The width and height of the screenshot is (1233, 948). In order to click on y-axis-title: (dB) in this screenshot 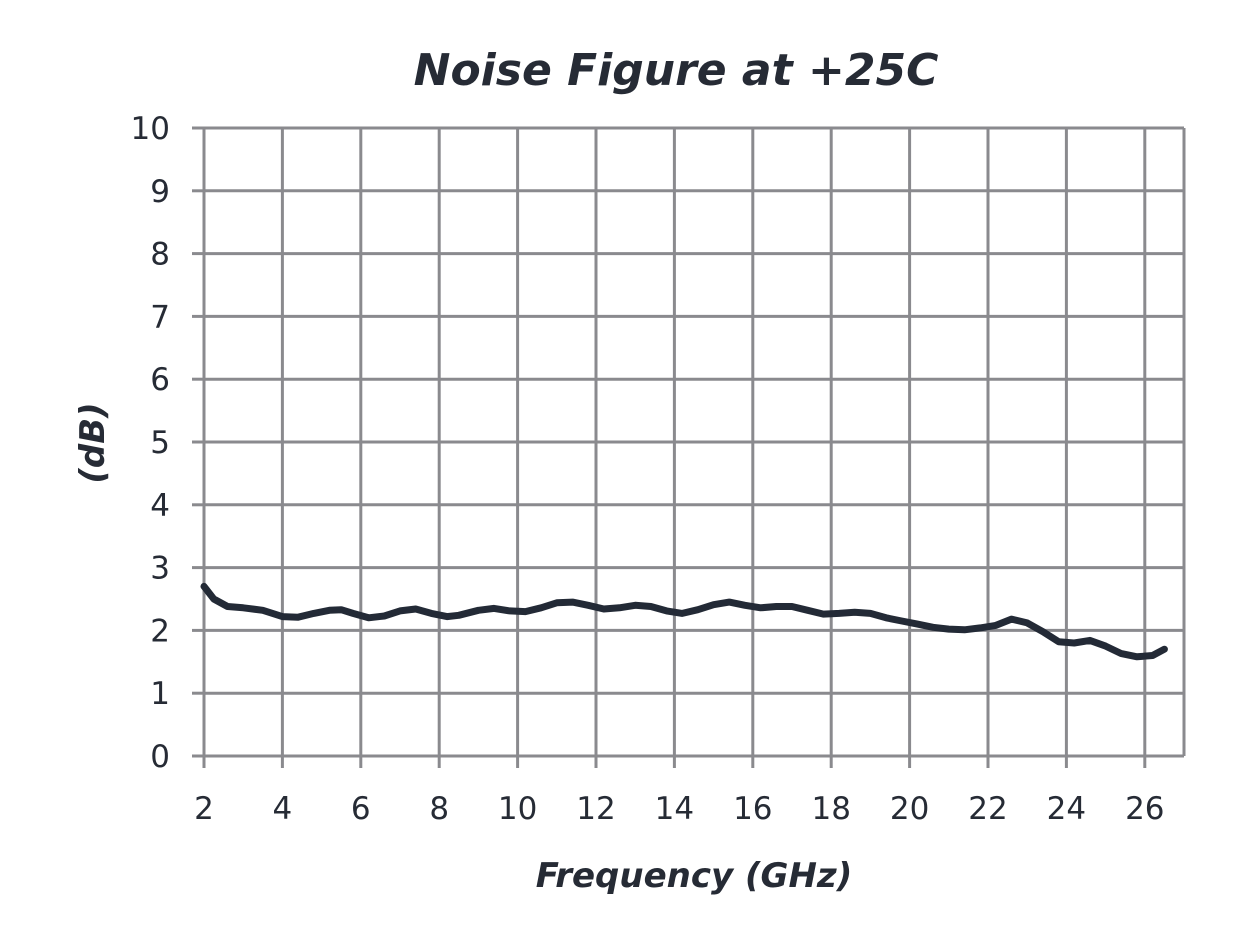, I will do `click(93, 442)`.